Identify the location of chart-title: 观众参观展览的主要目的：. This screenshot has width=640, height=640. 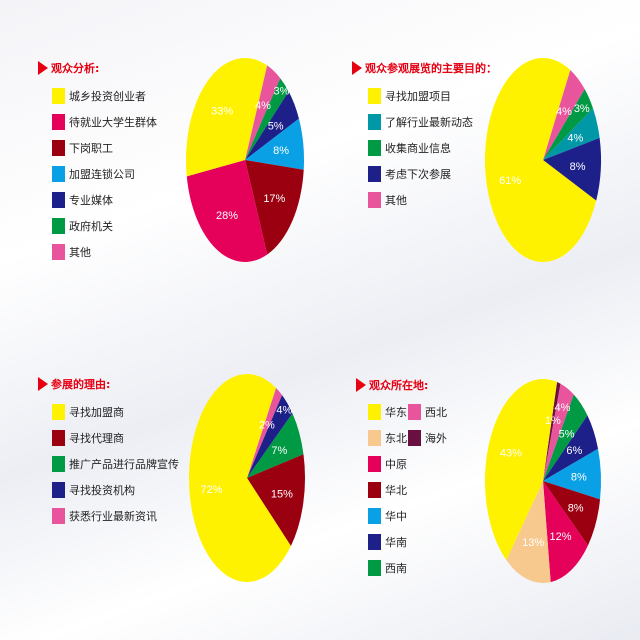
(431, 68).